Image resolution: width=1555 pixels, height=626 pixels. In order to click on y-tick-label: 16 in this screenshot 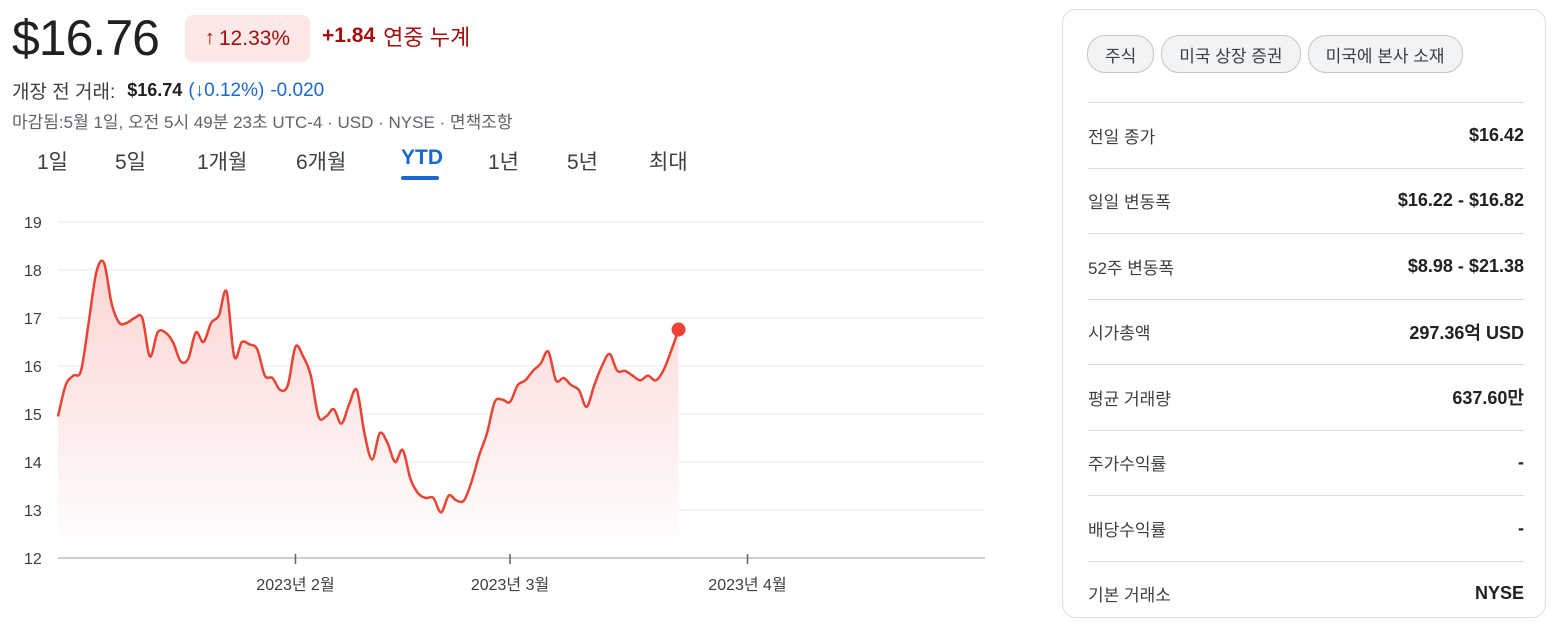, I will do `click(33, 367)`.